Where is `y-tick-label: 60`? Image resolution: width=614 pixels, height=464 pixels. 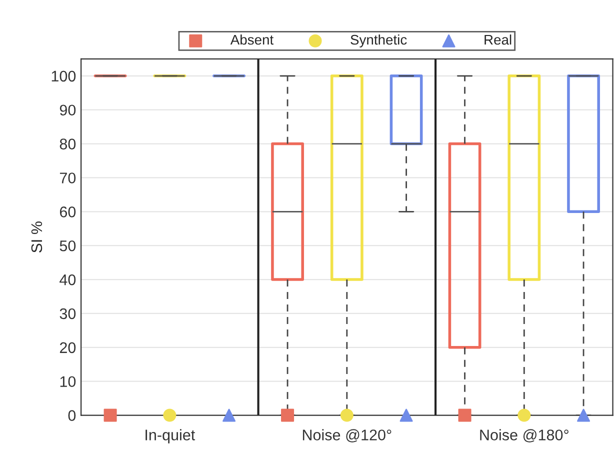 y-tick-label: 60 is located at coordinates (68, 212).